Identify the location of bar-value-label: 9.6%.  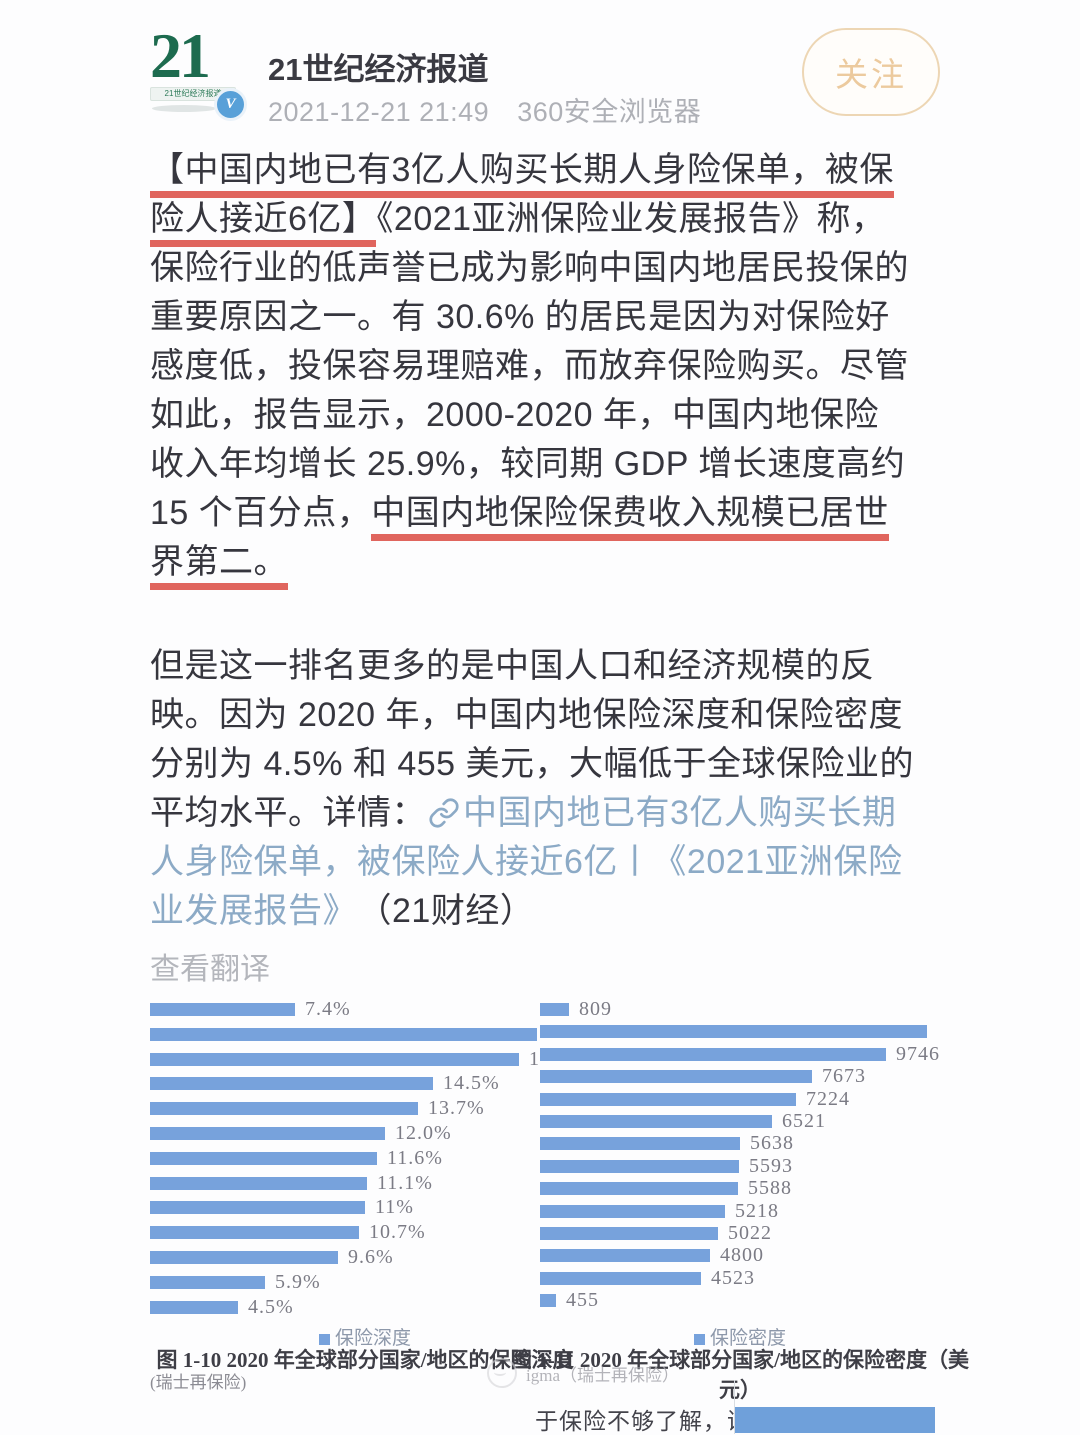
(371, 1256).